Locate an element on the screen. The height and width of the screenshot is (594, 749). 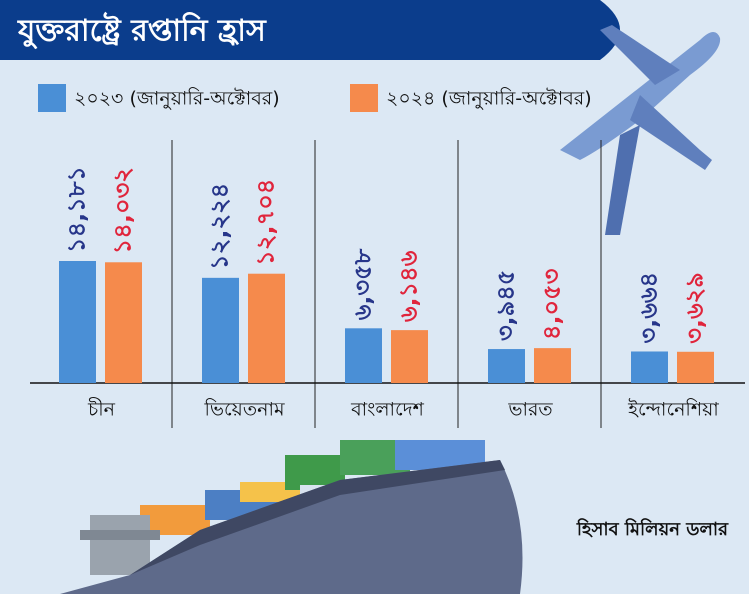
legend-label: ২০২৪ (জানুয়ারি-অক্টোবর) is located at coordinates (489, 99).